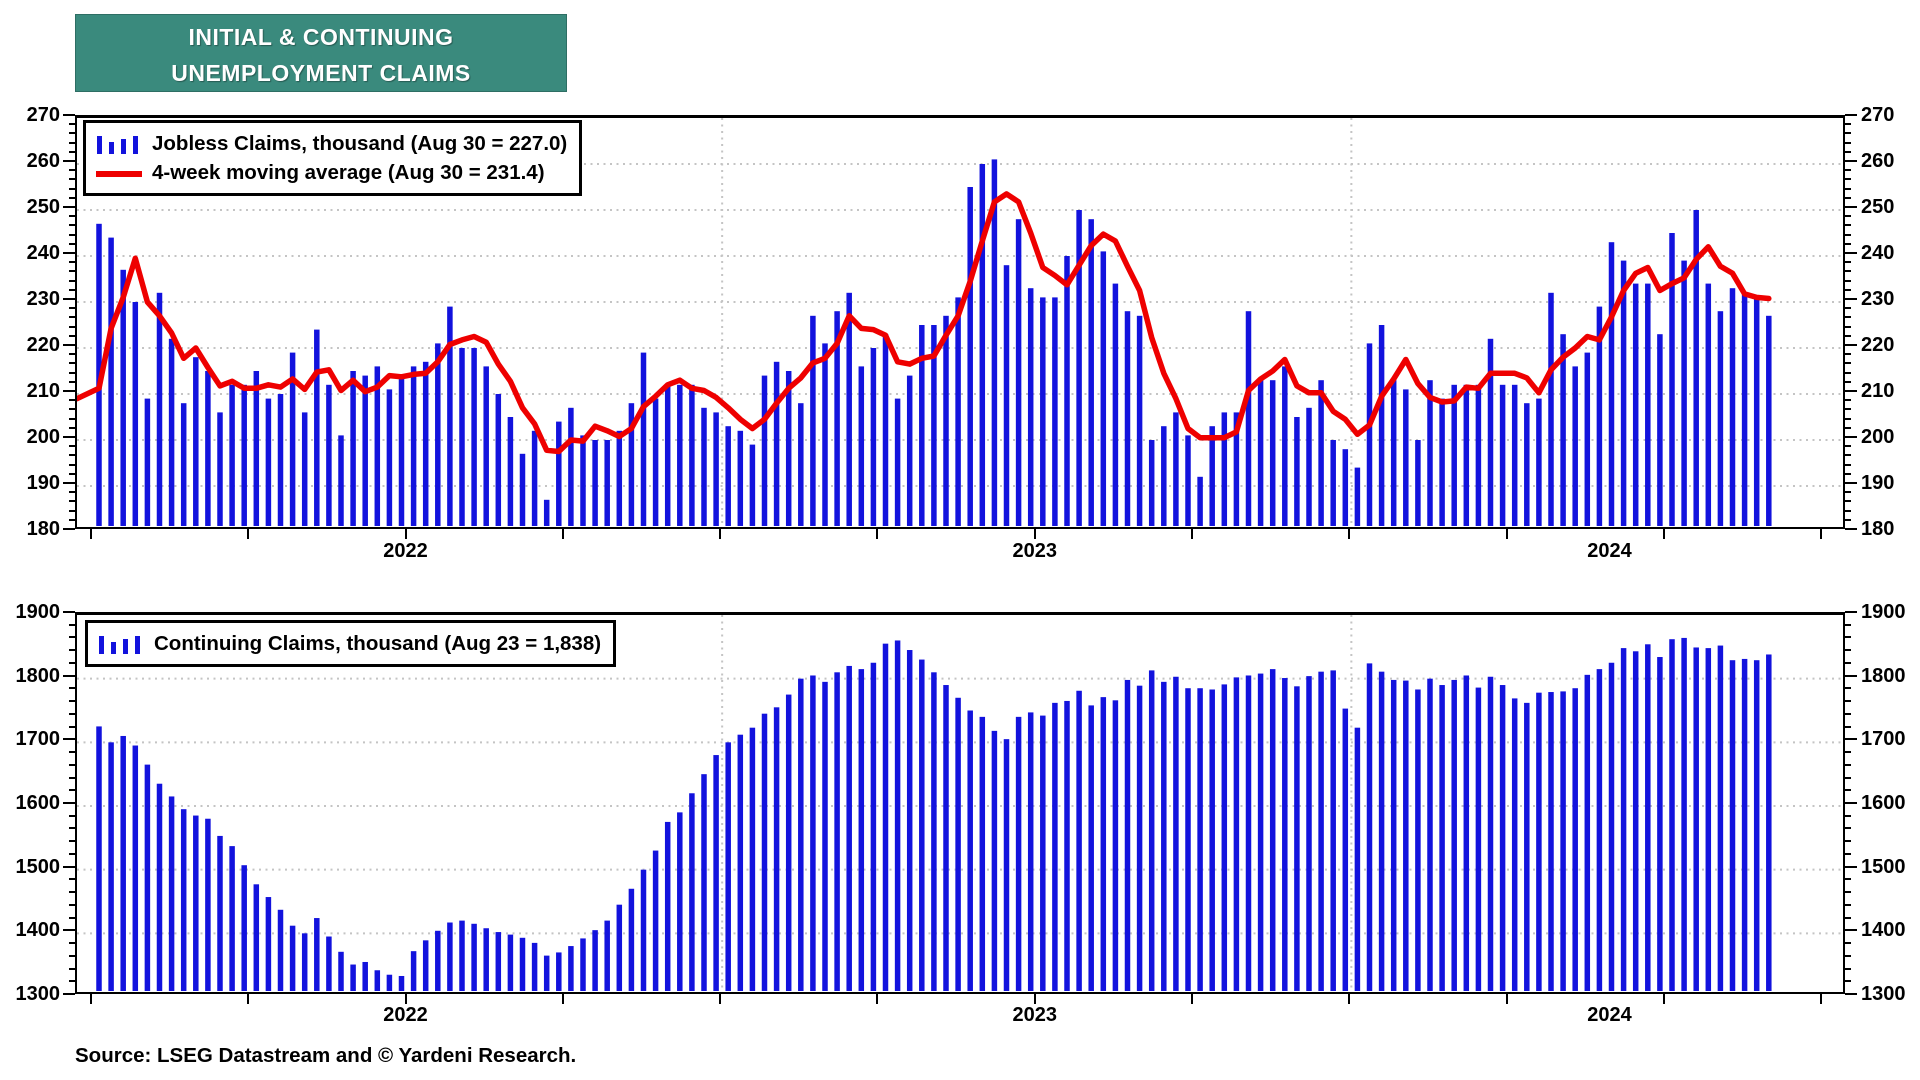 This screenshot has height=1080, width=1920. Describe the element at coordinates (1878, 207) in the screenshot. I see `y-axis-label-right: 250` at that location.